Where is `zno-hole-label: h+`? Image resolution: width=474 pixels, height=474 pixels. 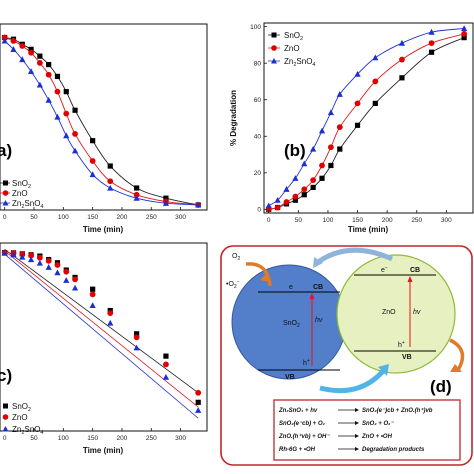 zno-hole-label: h+ is located at coordinates (401, 344).